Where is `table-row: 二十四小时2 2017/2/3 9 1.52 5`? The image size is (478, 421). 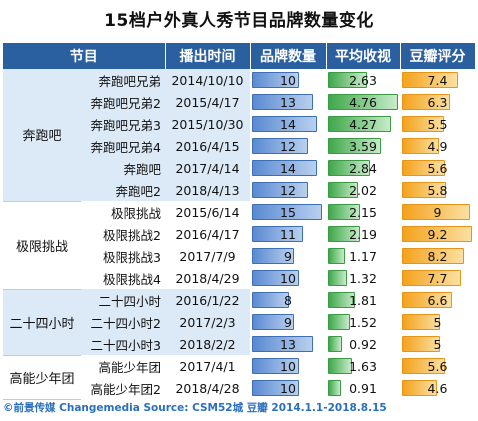
table-row: 二十四小时2 2017/2/3 9 1.52 5 is located at coordinates (239, 322).